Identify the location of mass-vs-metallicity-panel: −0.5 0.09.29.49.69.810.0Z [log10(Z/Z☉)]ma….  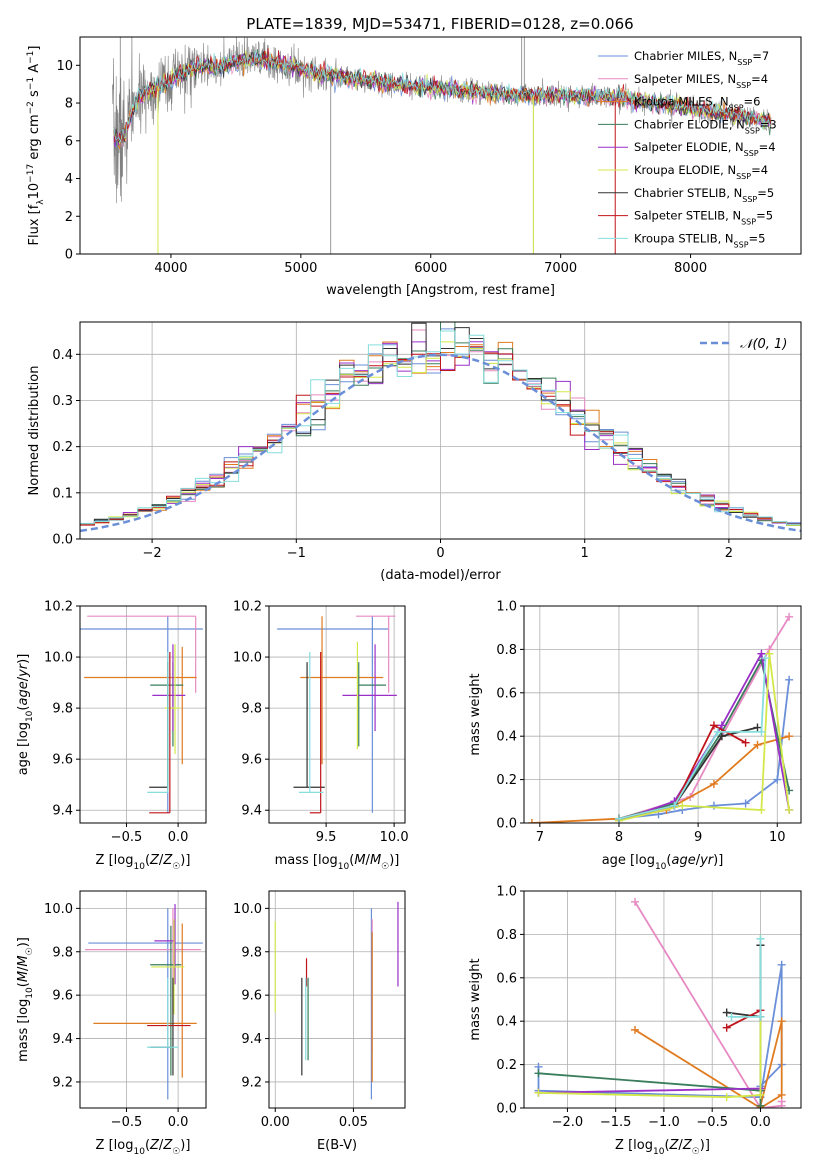
(111, 1023).